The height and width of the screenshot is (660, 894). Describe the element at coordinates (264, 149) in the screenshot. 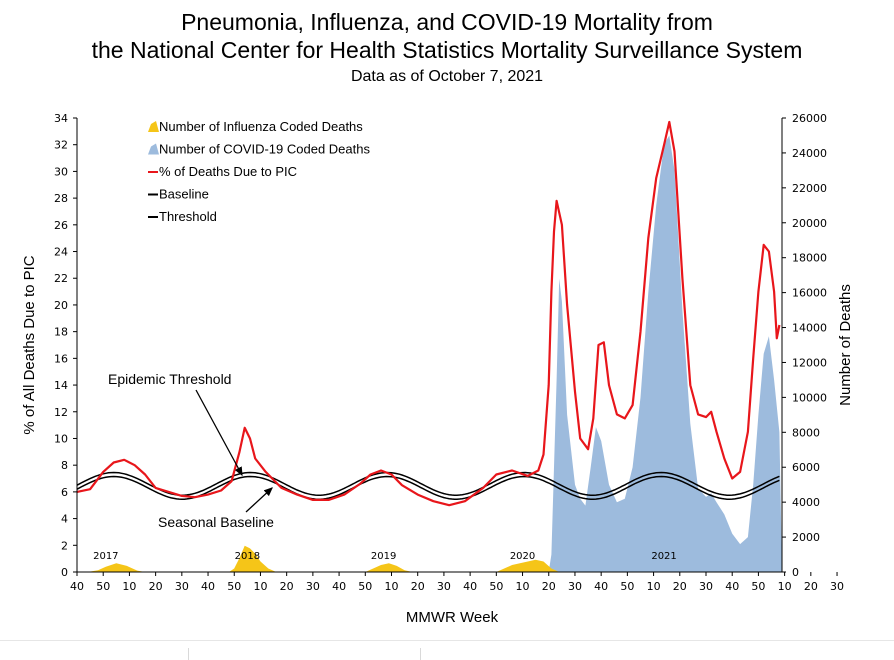

I see `legend-label-covid: Number of COVID-19 Coded Deaths` at that location.